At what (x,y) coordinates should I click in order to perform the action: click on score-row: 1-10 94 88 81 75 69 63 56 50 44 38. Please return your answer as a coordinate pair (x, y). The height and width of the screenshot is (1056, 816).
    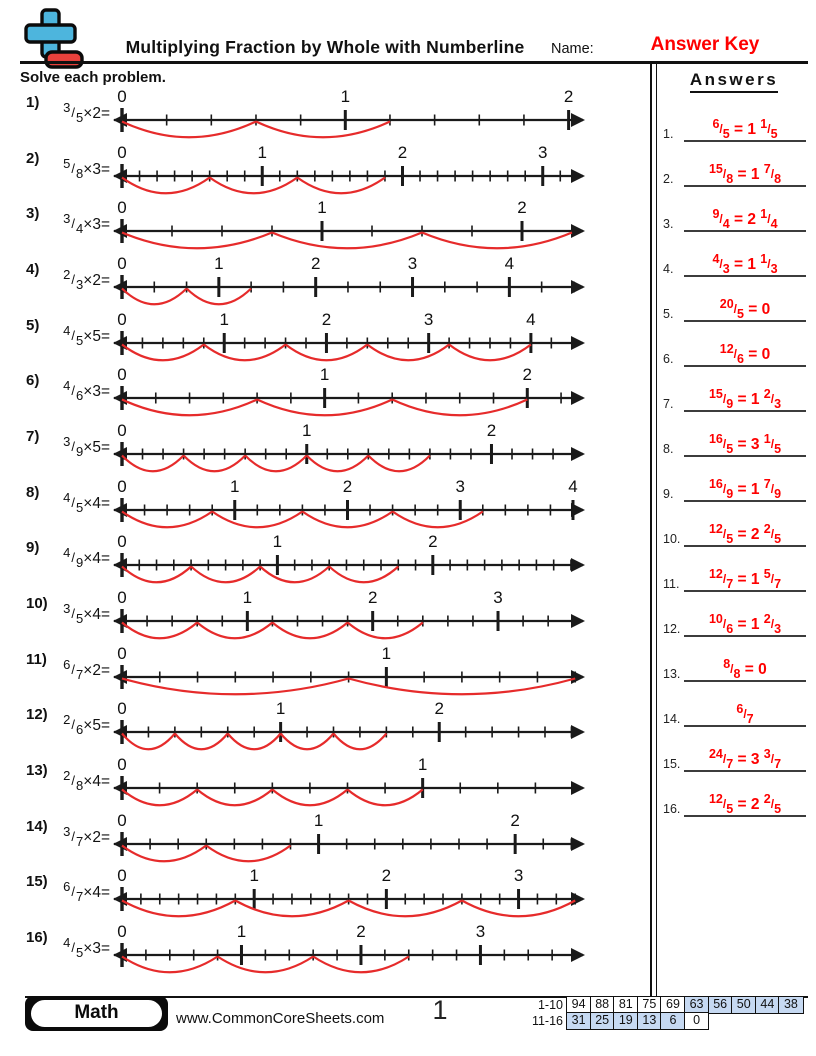
    Looking at the image, I should click on (660, 1005).